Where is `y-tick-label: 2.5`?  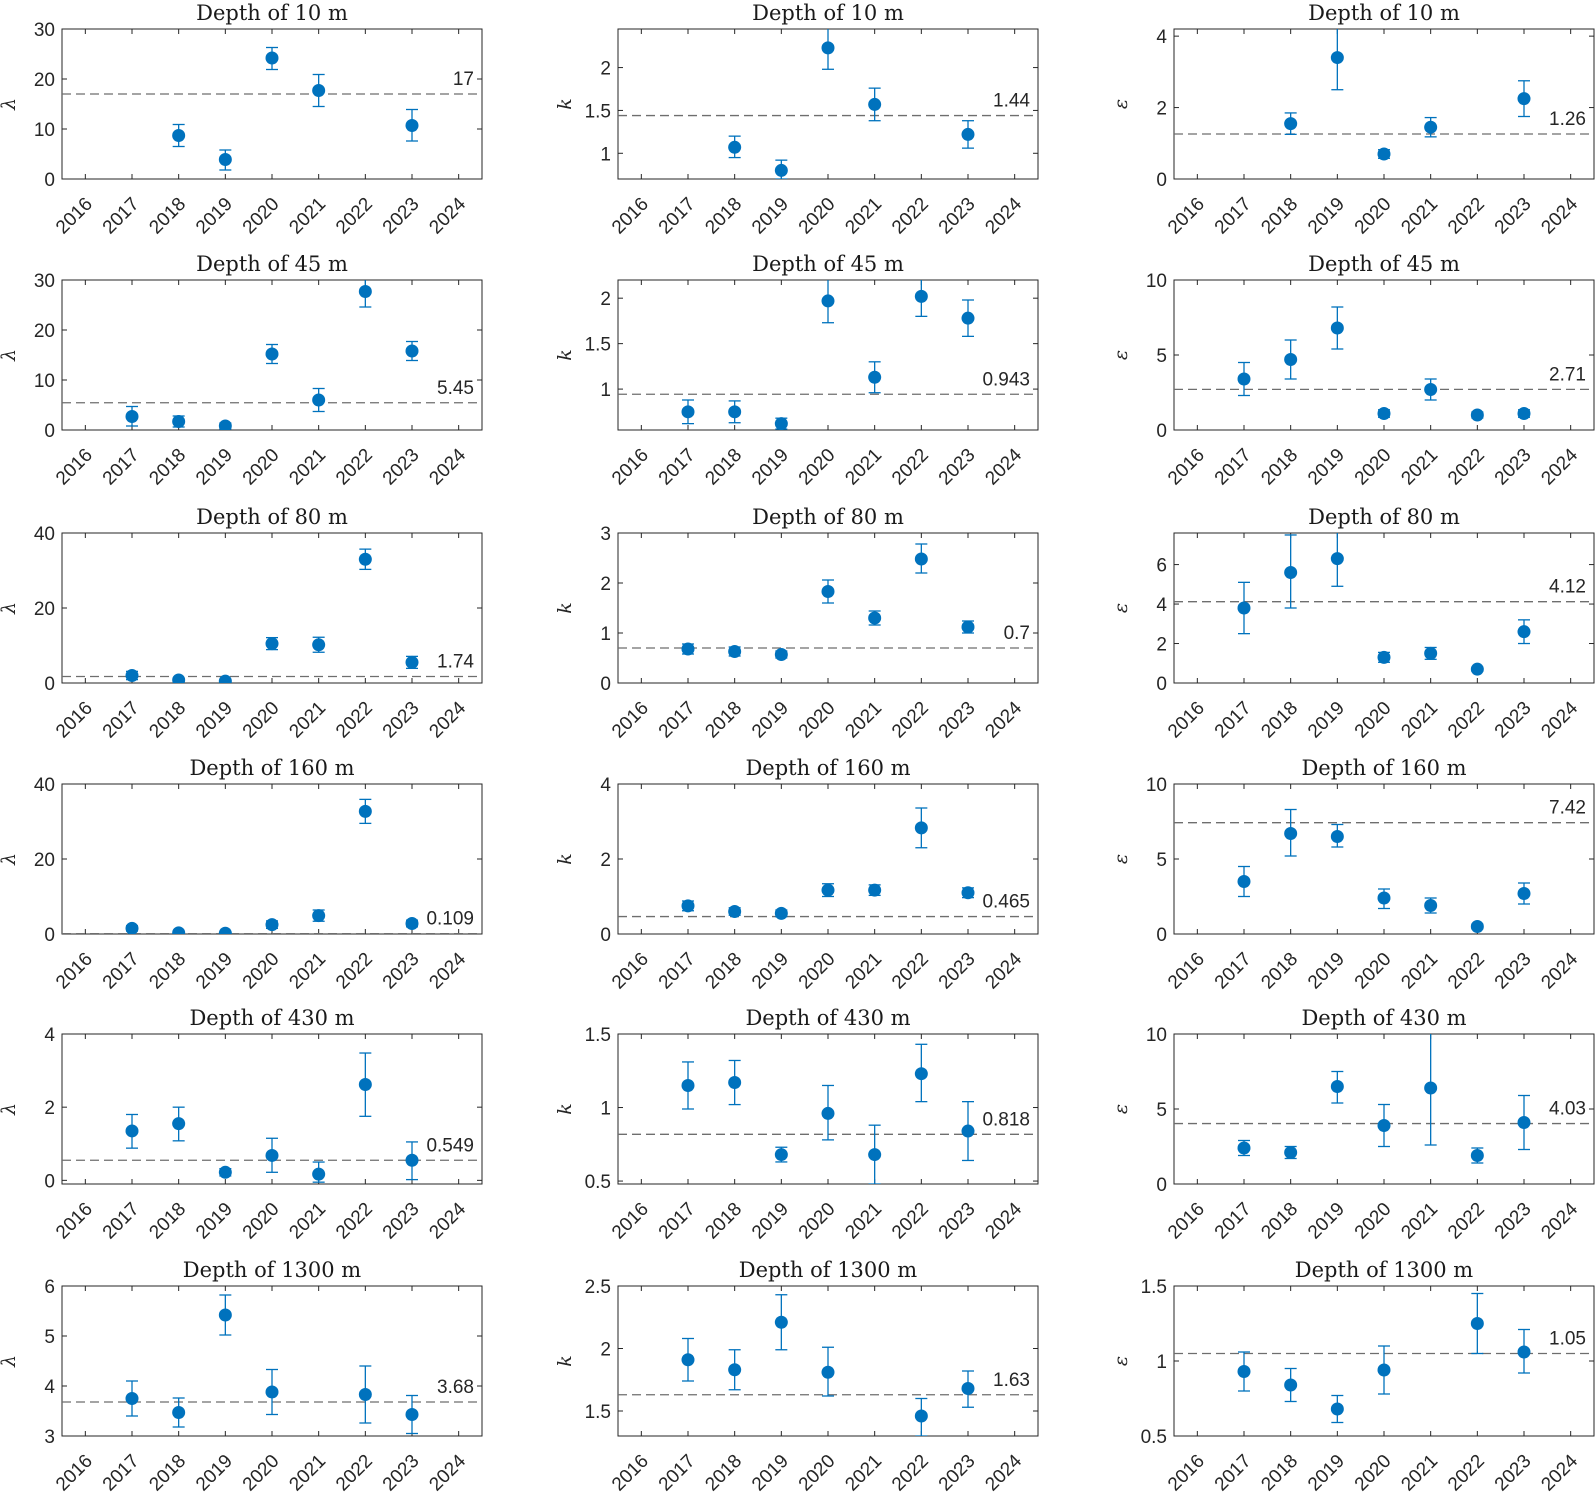 y-tick-label: 2.5 is located at coordinates (598, 1287).